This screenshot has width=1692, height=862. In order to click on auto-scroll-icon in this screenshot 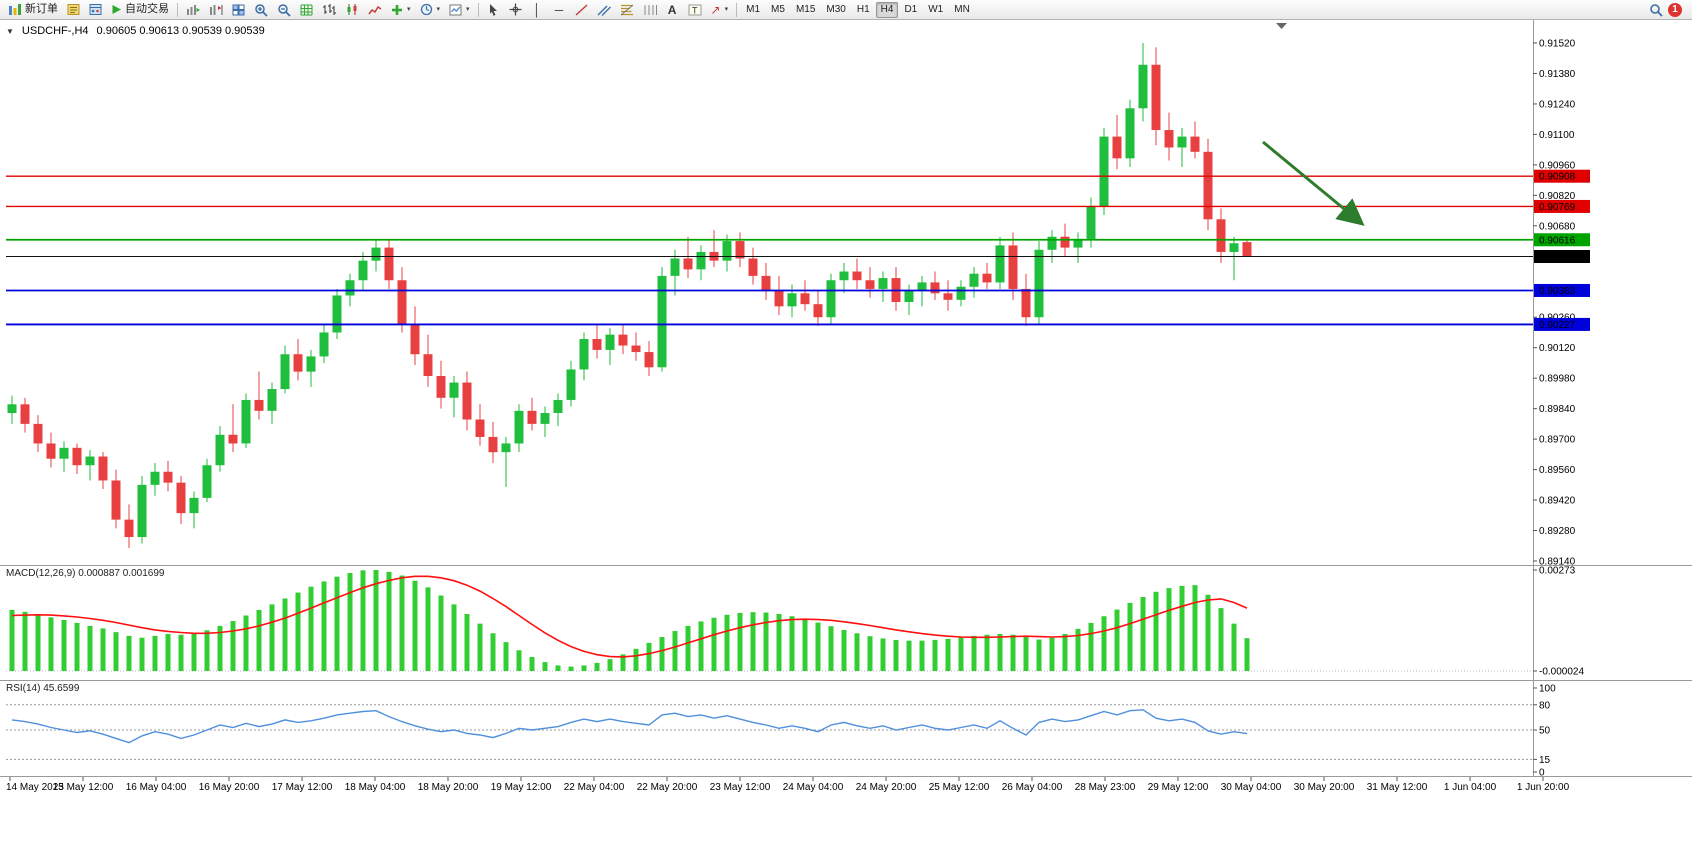, I will do `click(193, 9)`.